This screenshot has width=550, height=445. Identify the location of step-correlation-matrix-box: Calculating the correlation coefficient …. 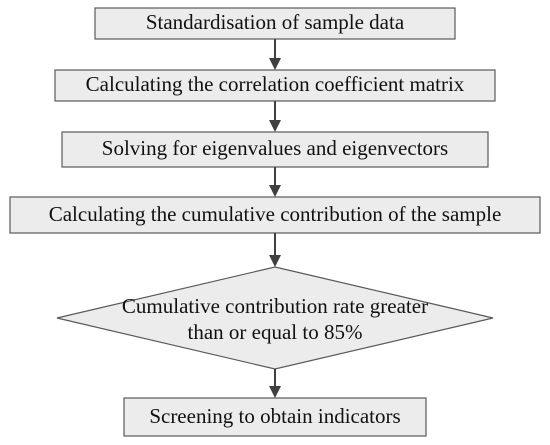
(275, 85).